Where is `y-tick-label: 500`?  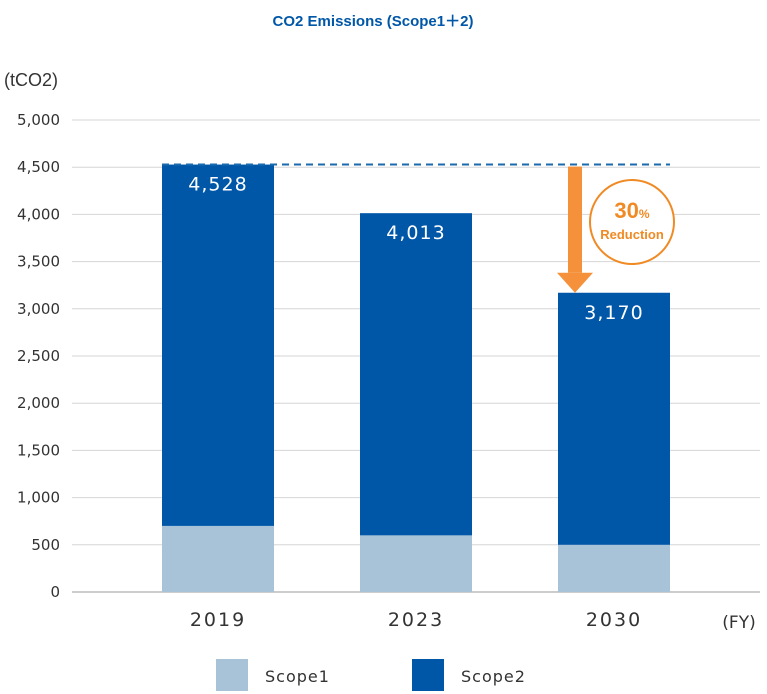 y-tick-label: 500 is located at coordinates (45, 545).